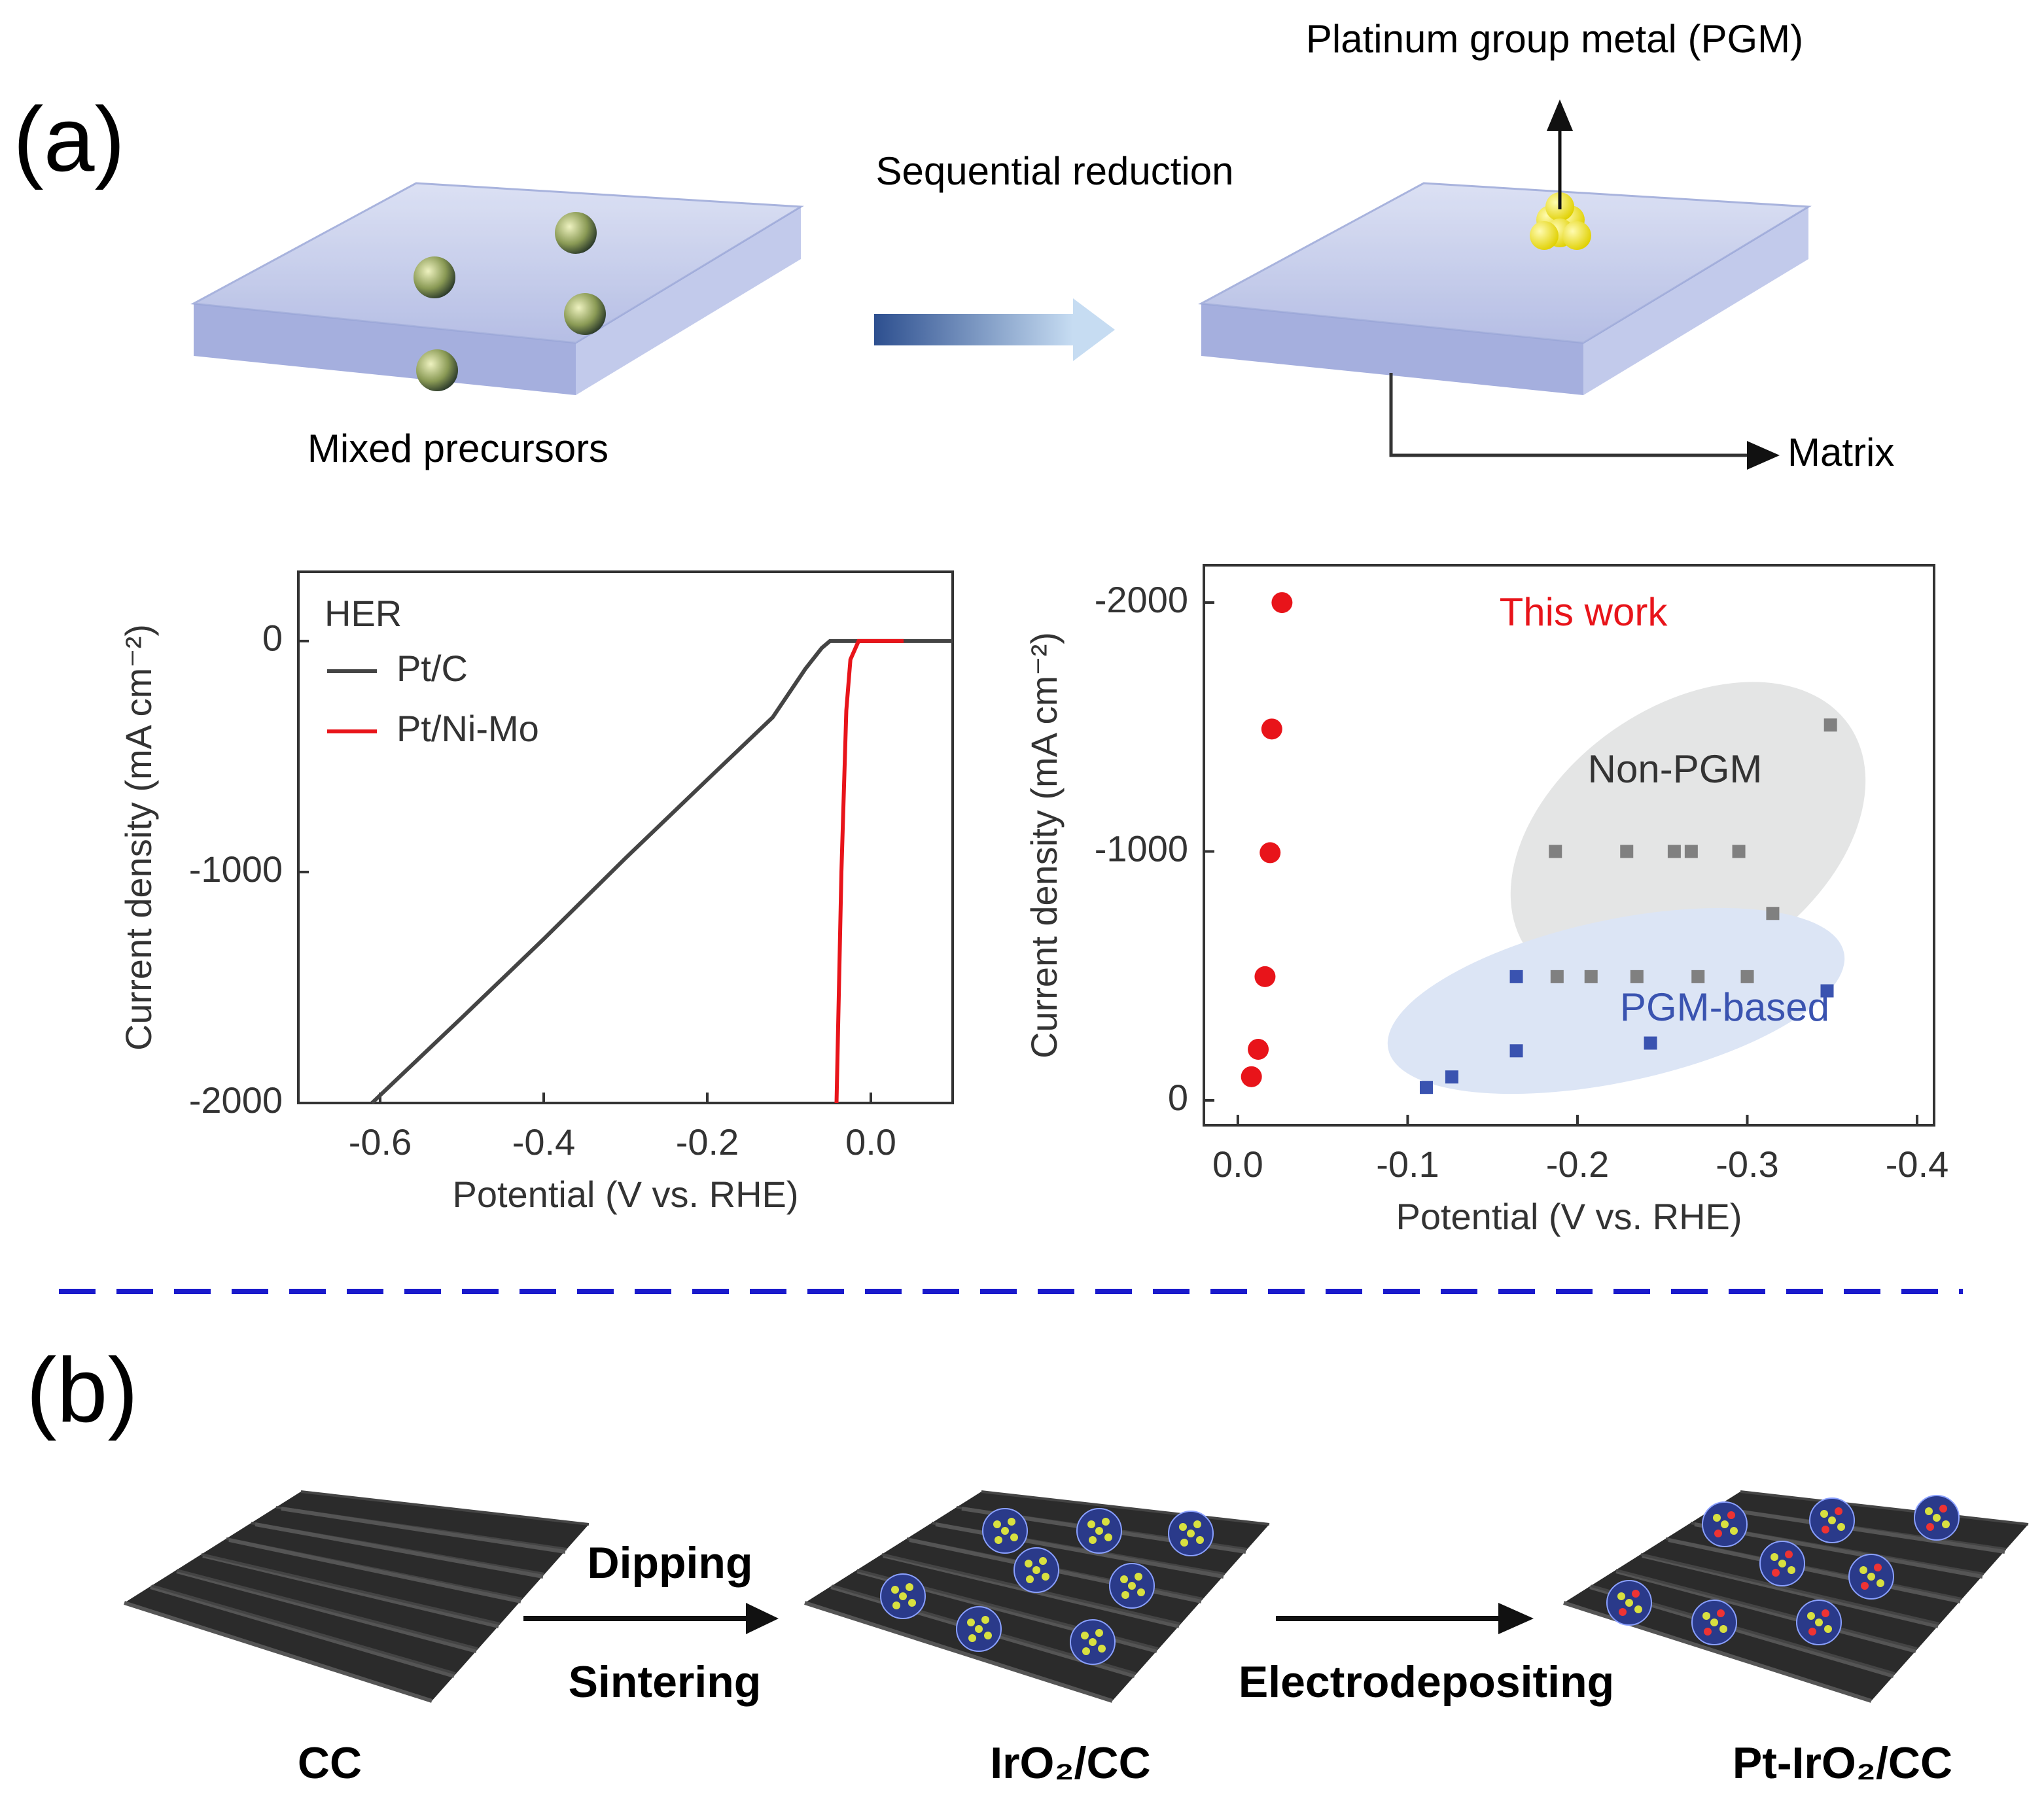  What do you see at coordinates (236, 869) in the screenshot?
I see `y-tick-label: -1000` at bounding box center [236, 869].